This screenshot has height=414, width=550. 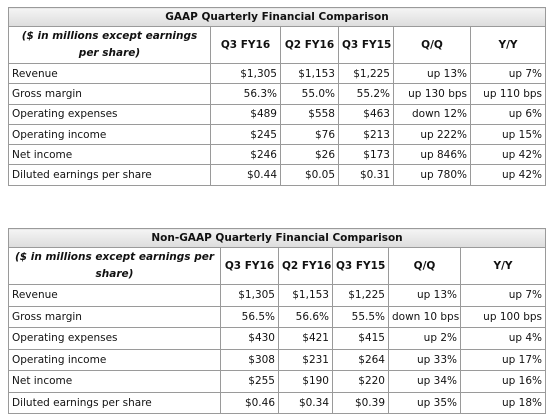 I want to click on cell: $76, so click(x=309, y=134).